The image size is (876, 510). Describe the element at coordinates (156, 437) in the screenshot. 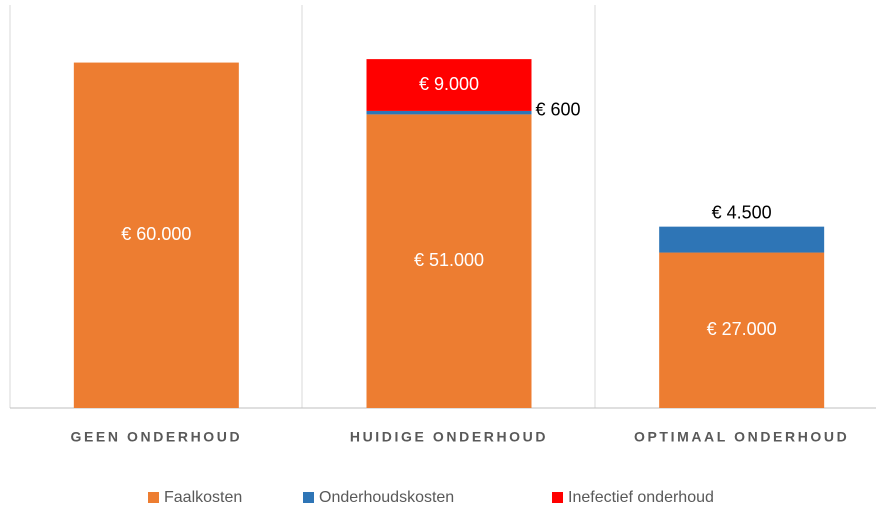

I see `x-tick-label: GEEN ONDERHOUD` at that location.